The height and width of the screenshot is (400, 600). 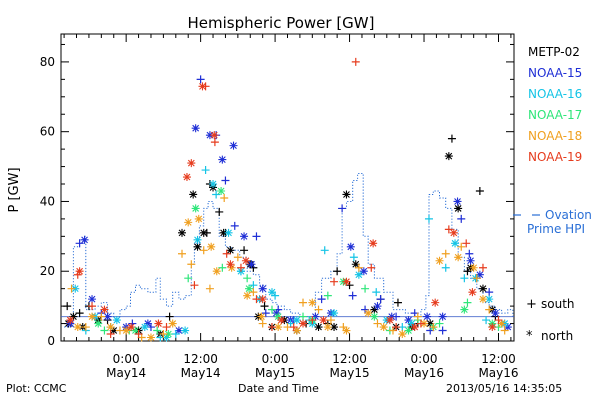 I want to click on legend-marker-label: north, so click(x=557, y=336).